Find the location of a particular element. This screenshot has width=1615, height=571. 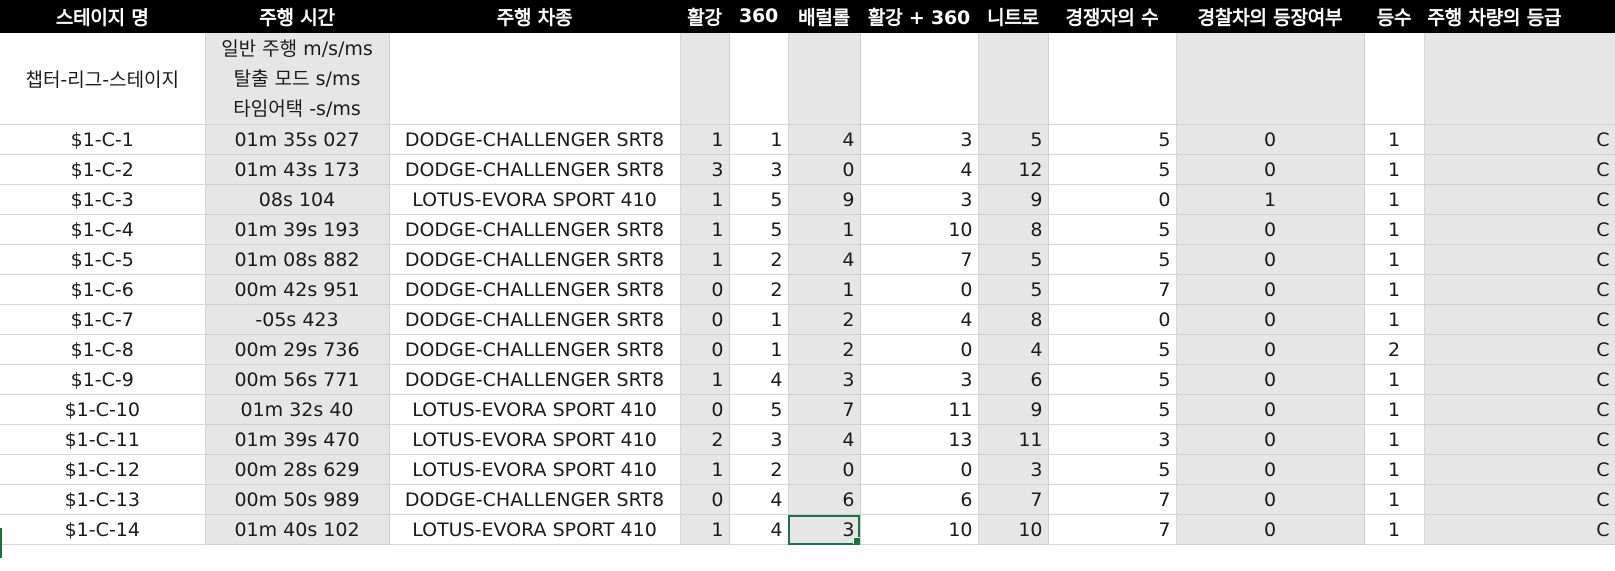

cell-stage-name: $1-C-10 is located at coordinates (103, 409).